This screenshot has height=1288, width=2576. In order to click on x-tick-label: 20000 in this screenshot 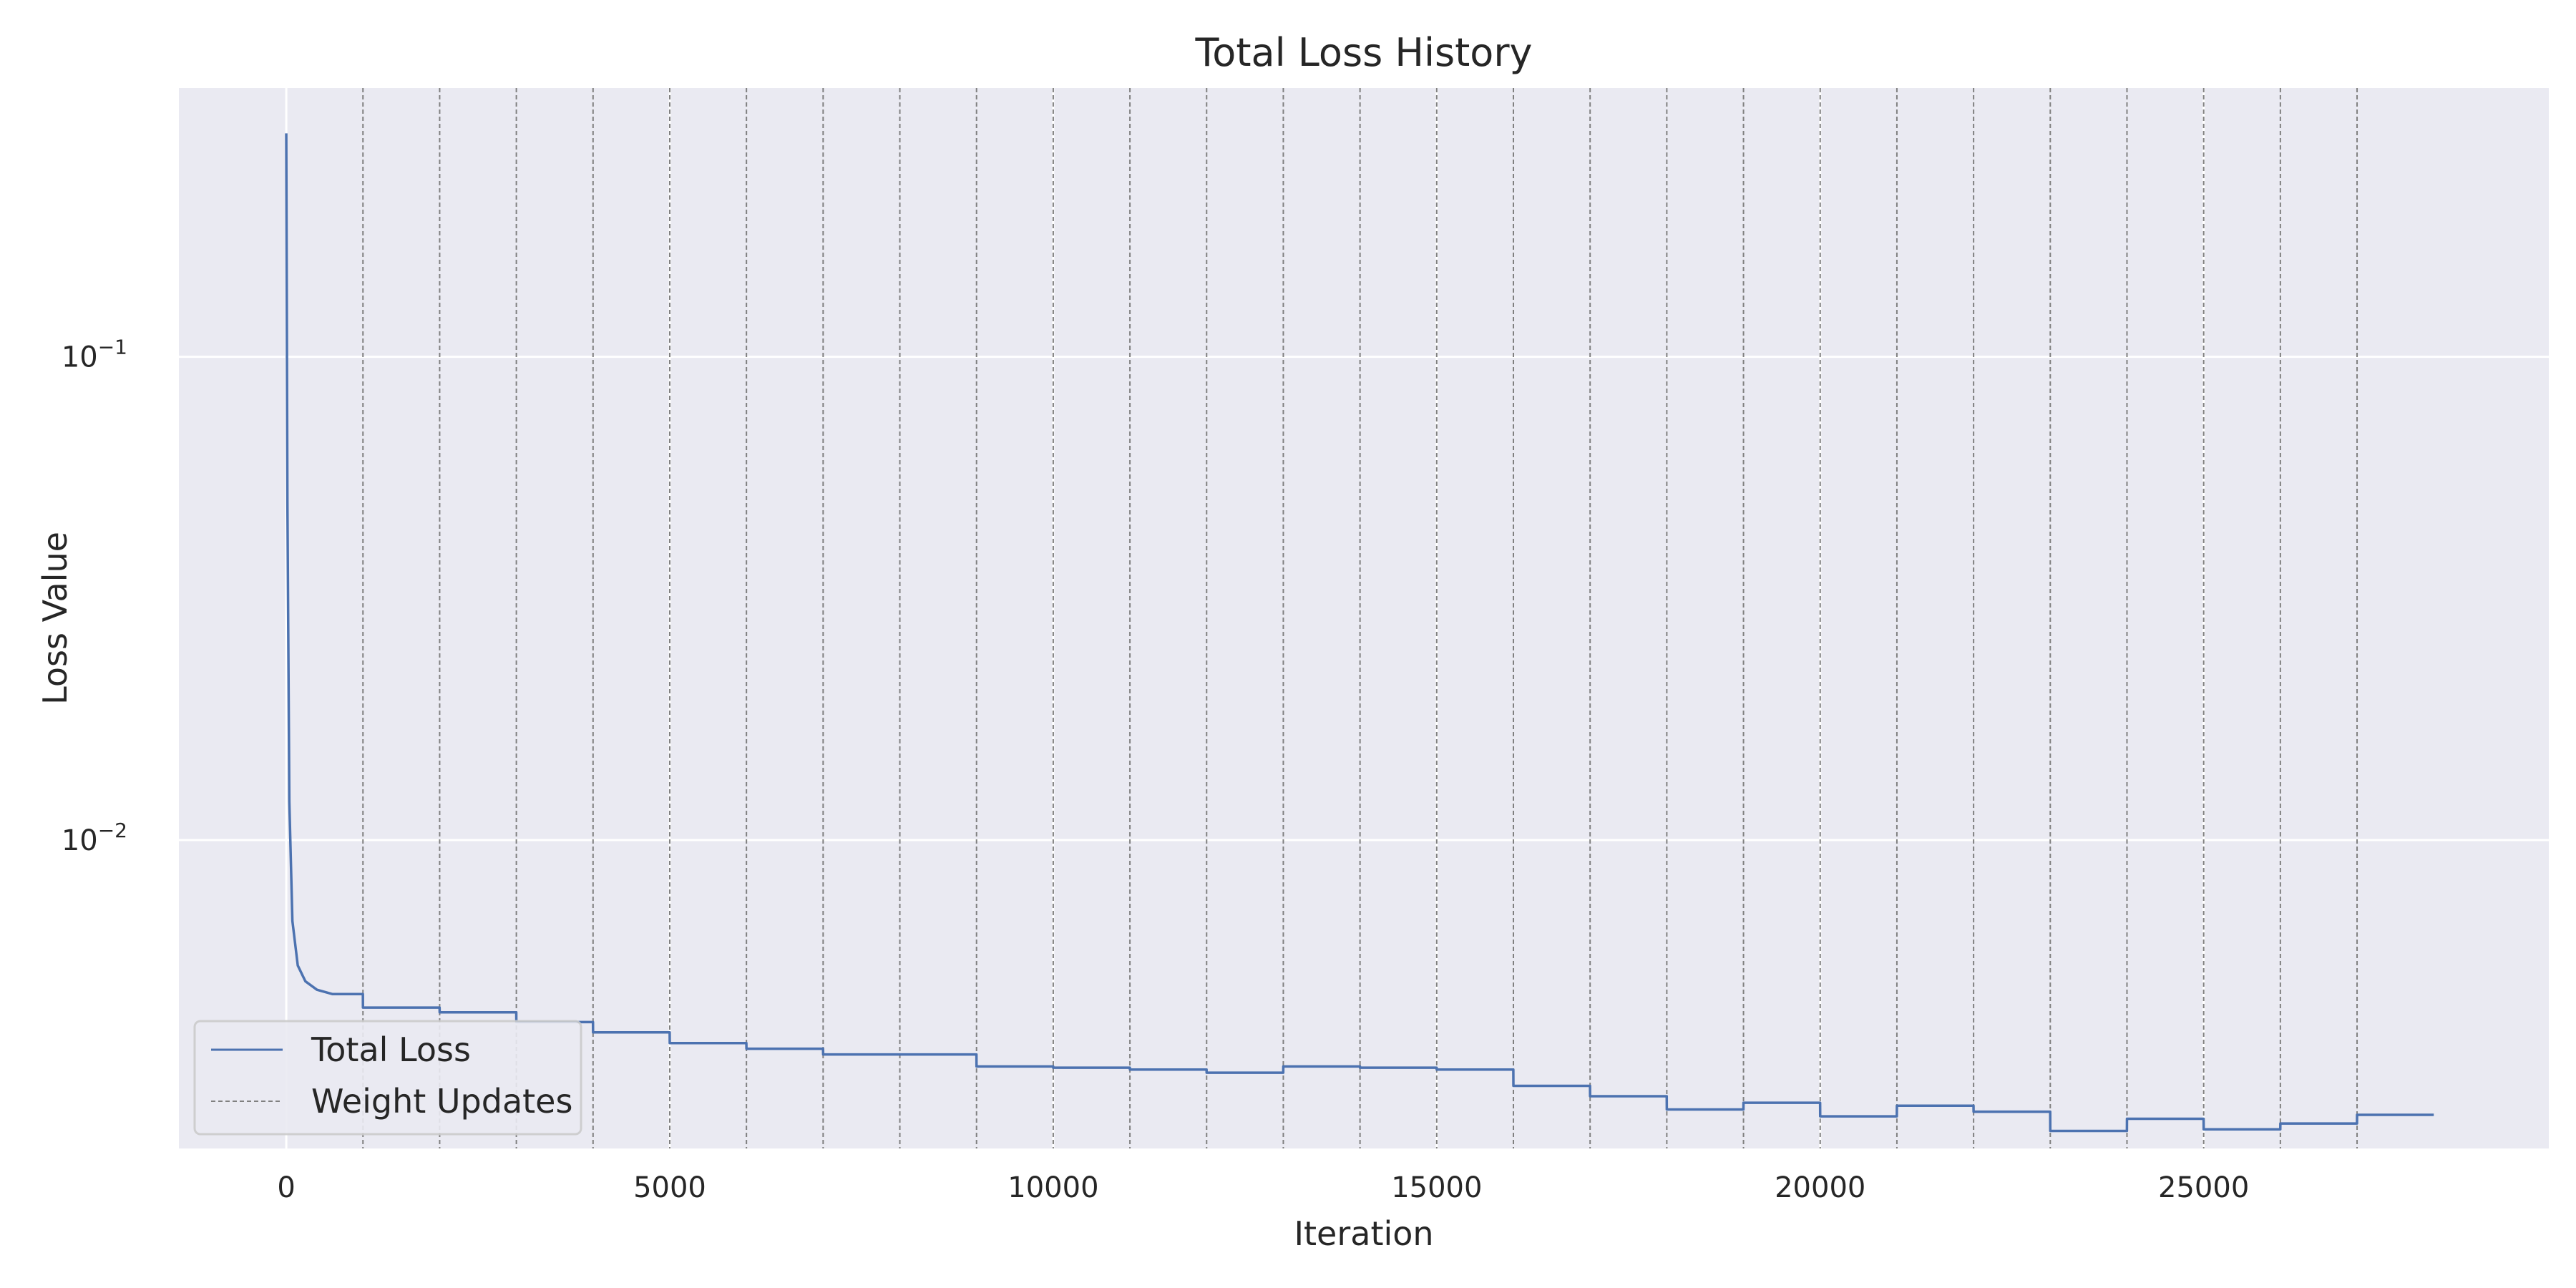, I will do `click(1820, 1187)`.